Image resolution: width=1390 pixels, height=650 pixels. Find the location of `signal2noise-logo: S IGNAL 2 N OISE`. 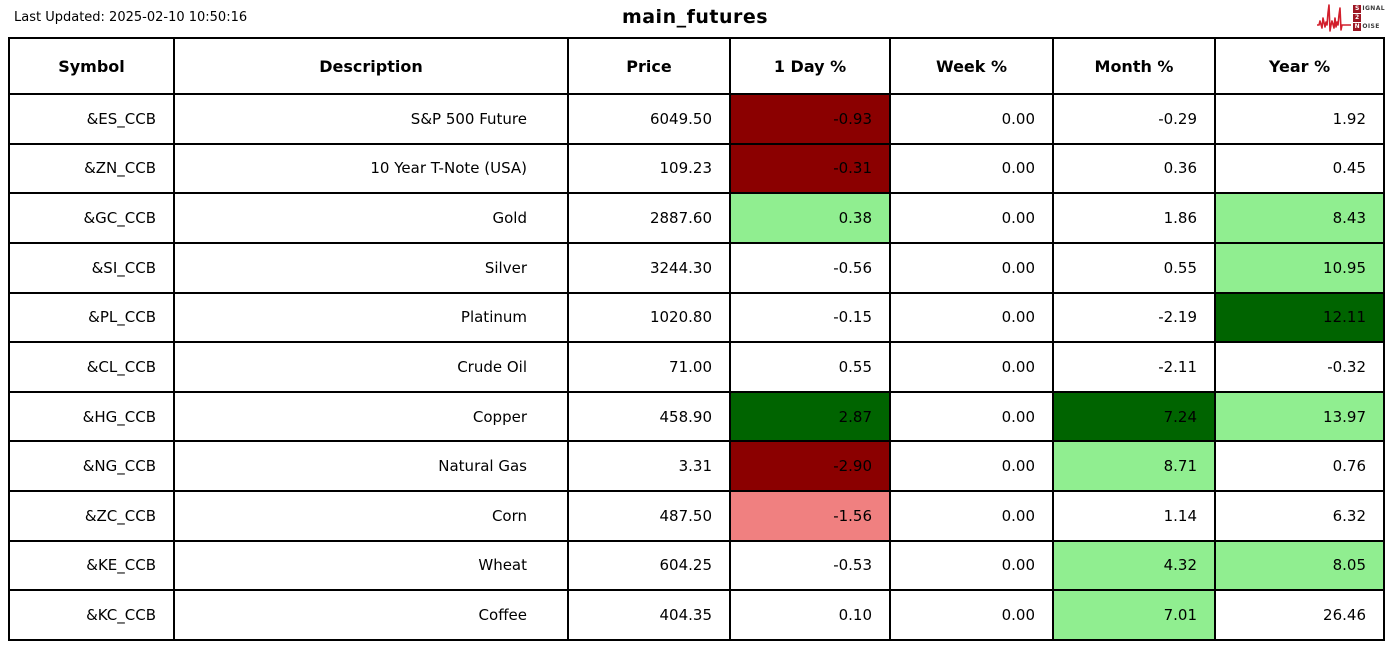

signal2noise-logo: S IGNAL 2 N OISE is located at coordinates (1351, 18).